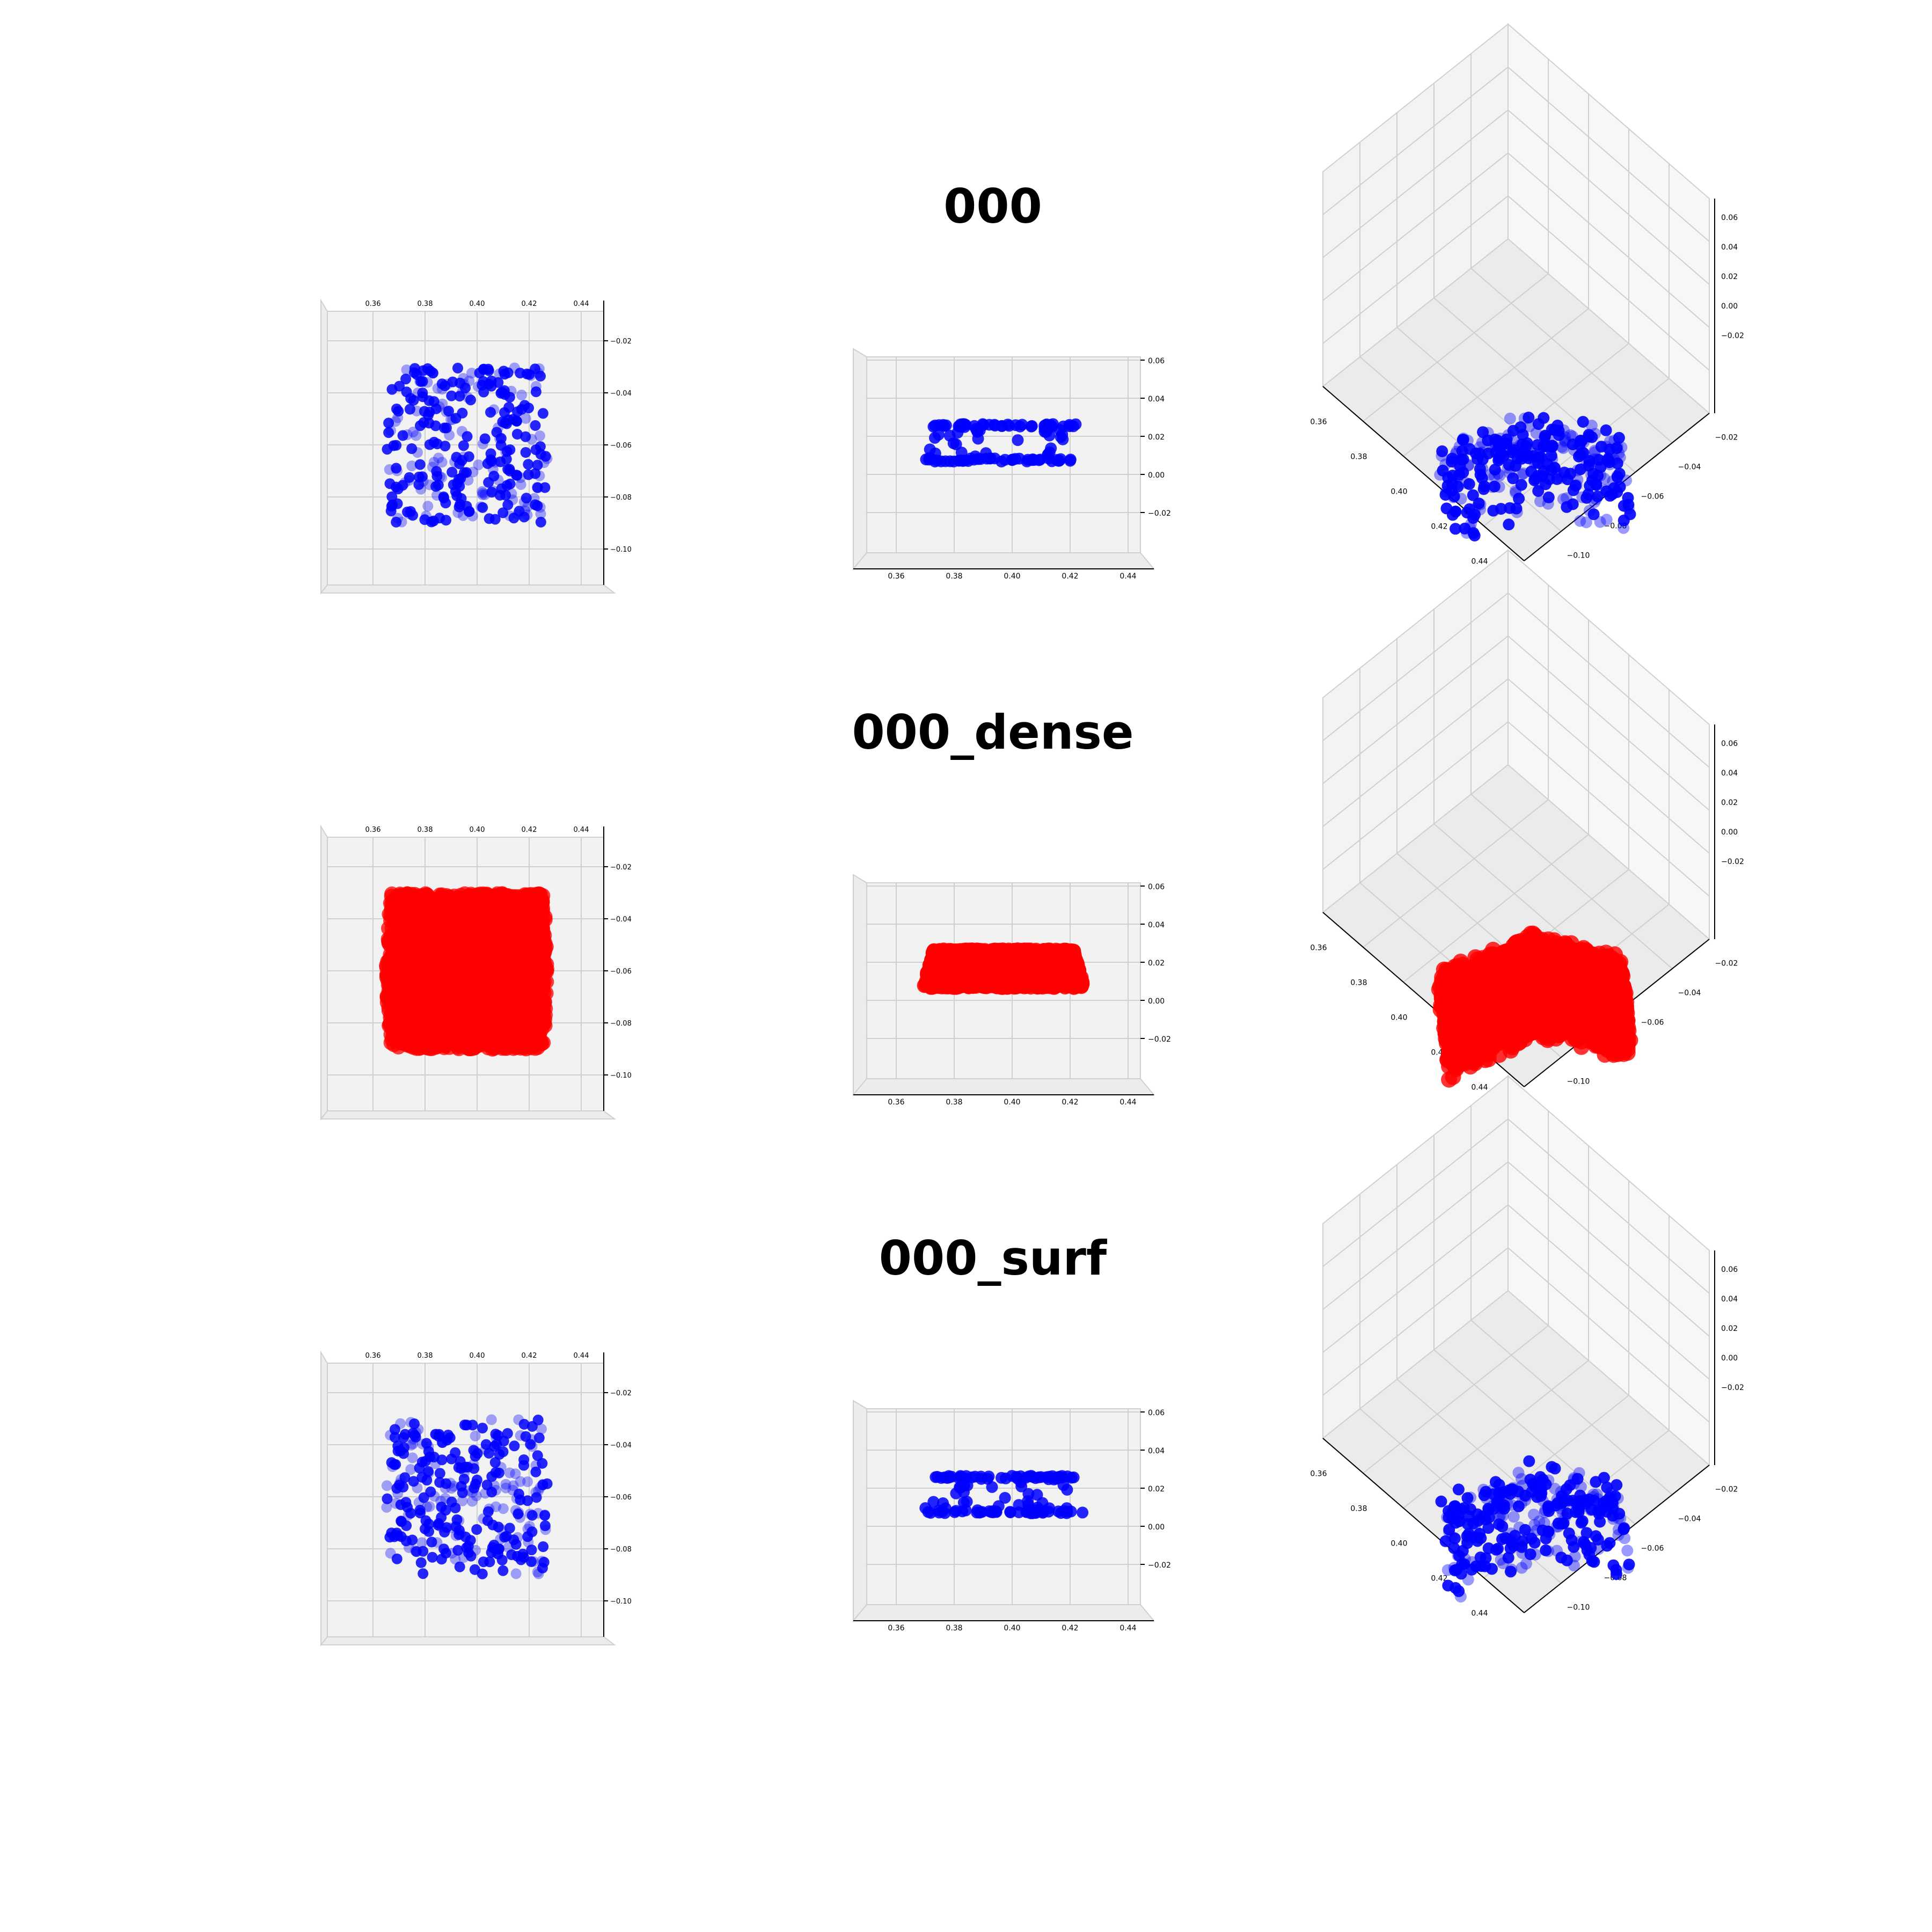 This screenshot has width=1932, height=1932. Describe the element at coordinates (1012, 1102) in the screenshot. I see `x-tick-label: 0.40` at that location.